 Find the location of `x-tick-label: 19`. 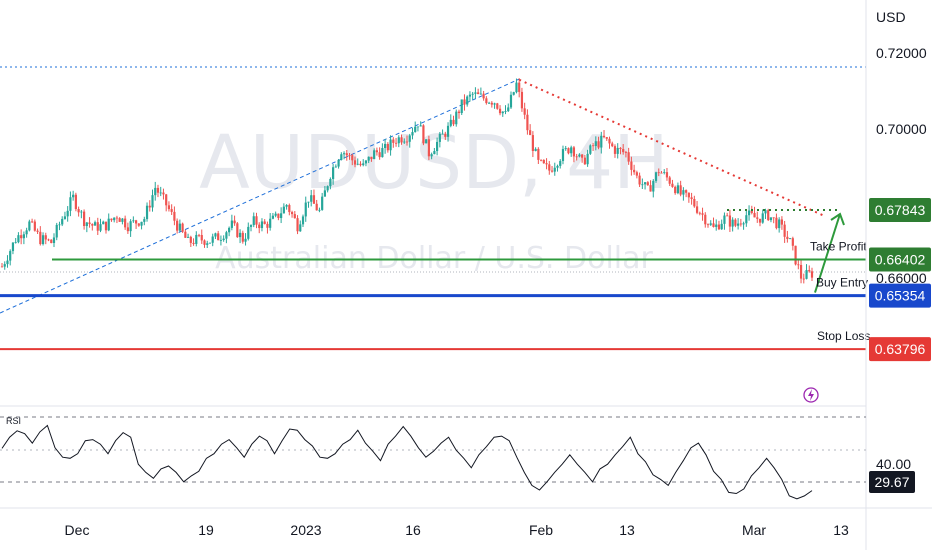

x-tick-label: 19 is located at coordinates (206, 530).